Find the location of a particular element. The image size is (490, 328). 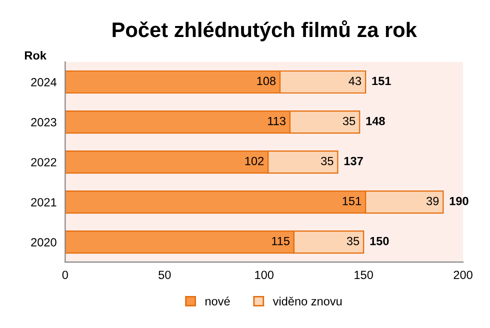

data-label: 43 is located at coordinates (355, 81).